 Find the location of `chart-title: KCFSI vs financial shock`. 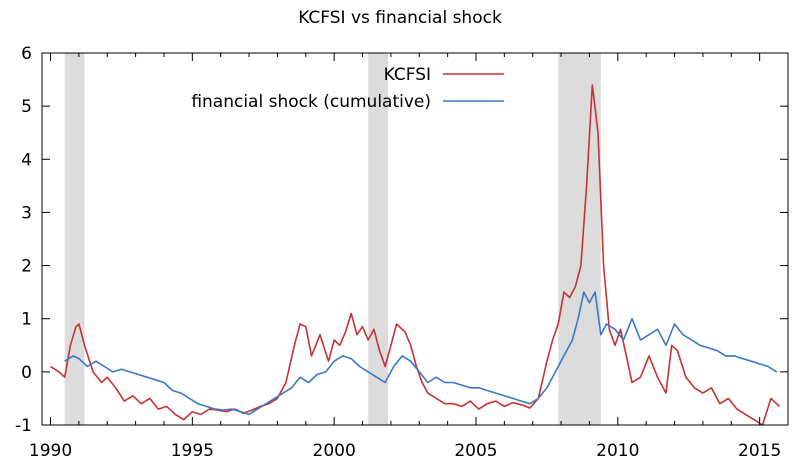

chart-title: KCFSI vs financial shock is located at coordinates (400, 18).